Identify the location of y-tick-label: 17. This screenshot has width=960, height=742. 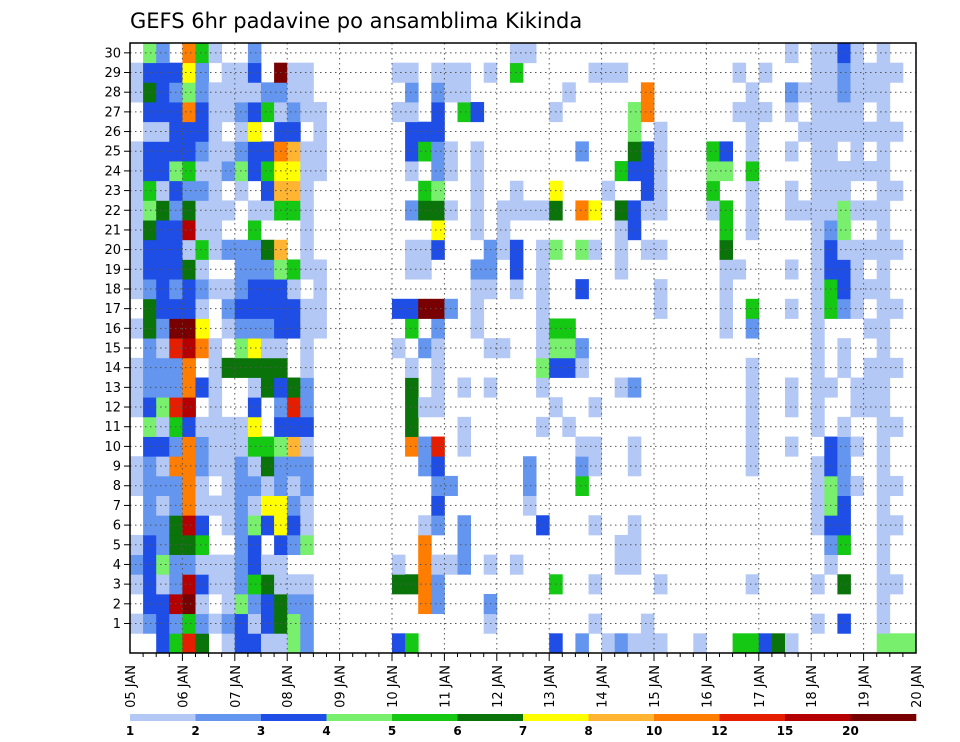
(112, 309).